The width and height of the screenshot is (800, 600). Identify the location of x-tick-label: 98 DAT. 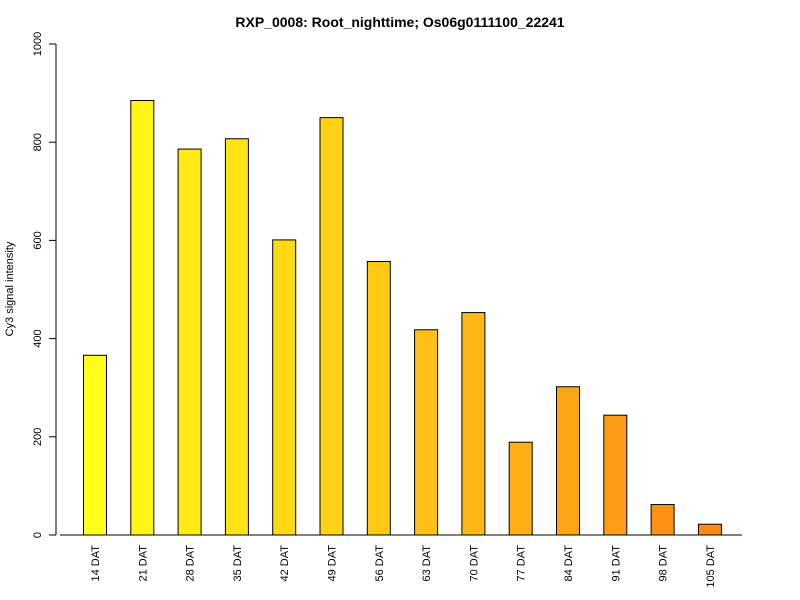
(664, 563).